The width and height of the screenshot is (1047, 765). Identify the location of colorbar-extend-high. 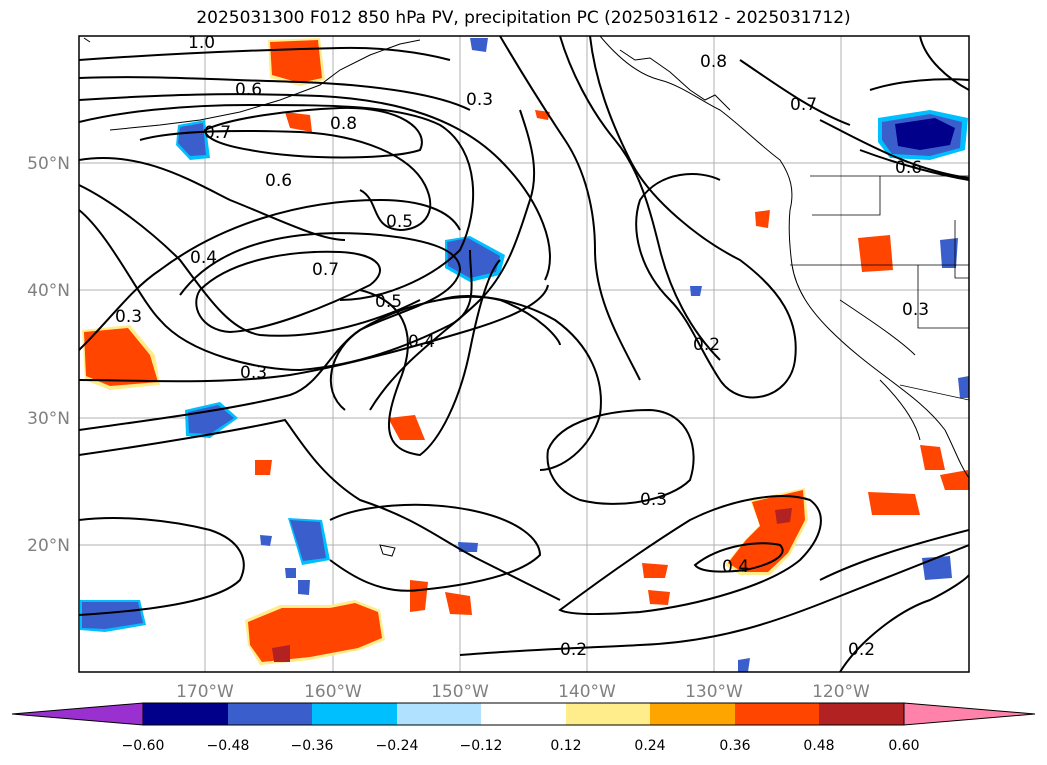
(969, 714).